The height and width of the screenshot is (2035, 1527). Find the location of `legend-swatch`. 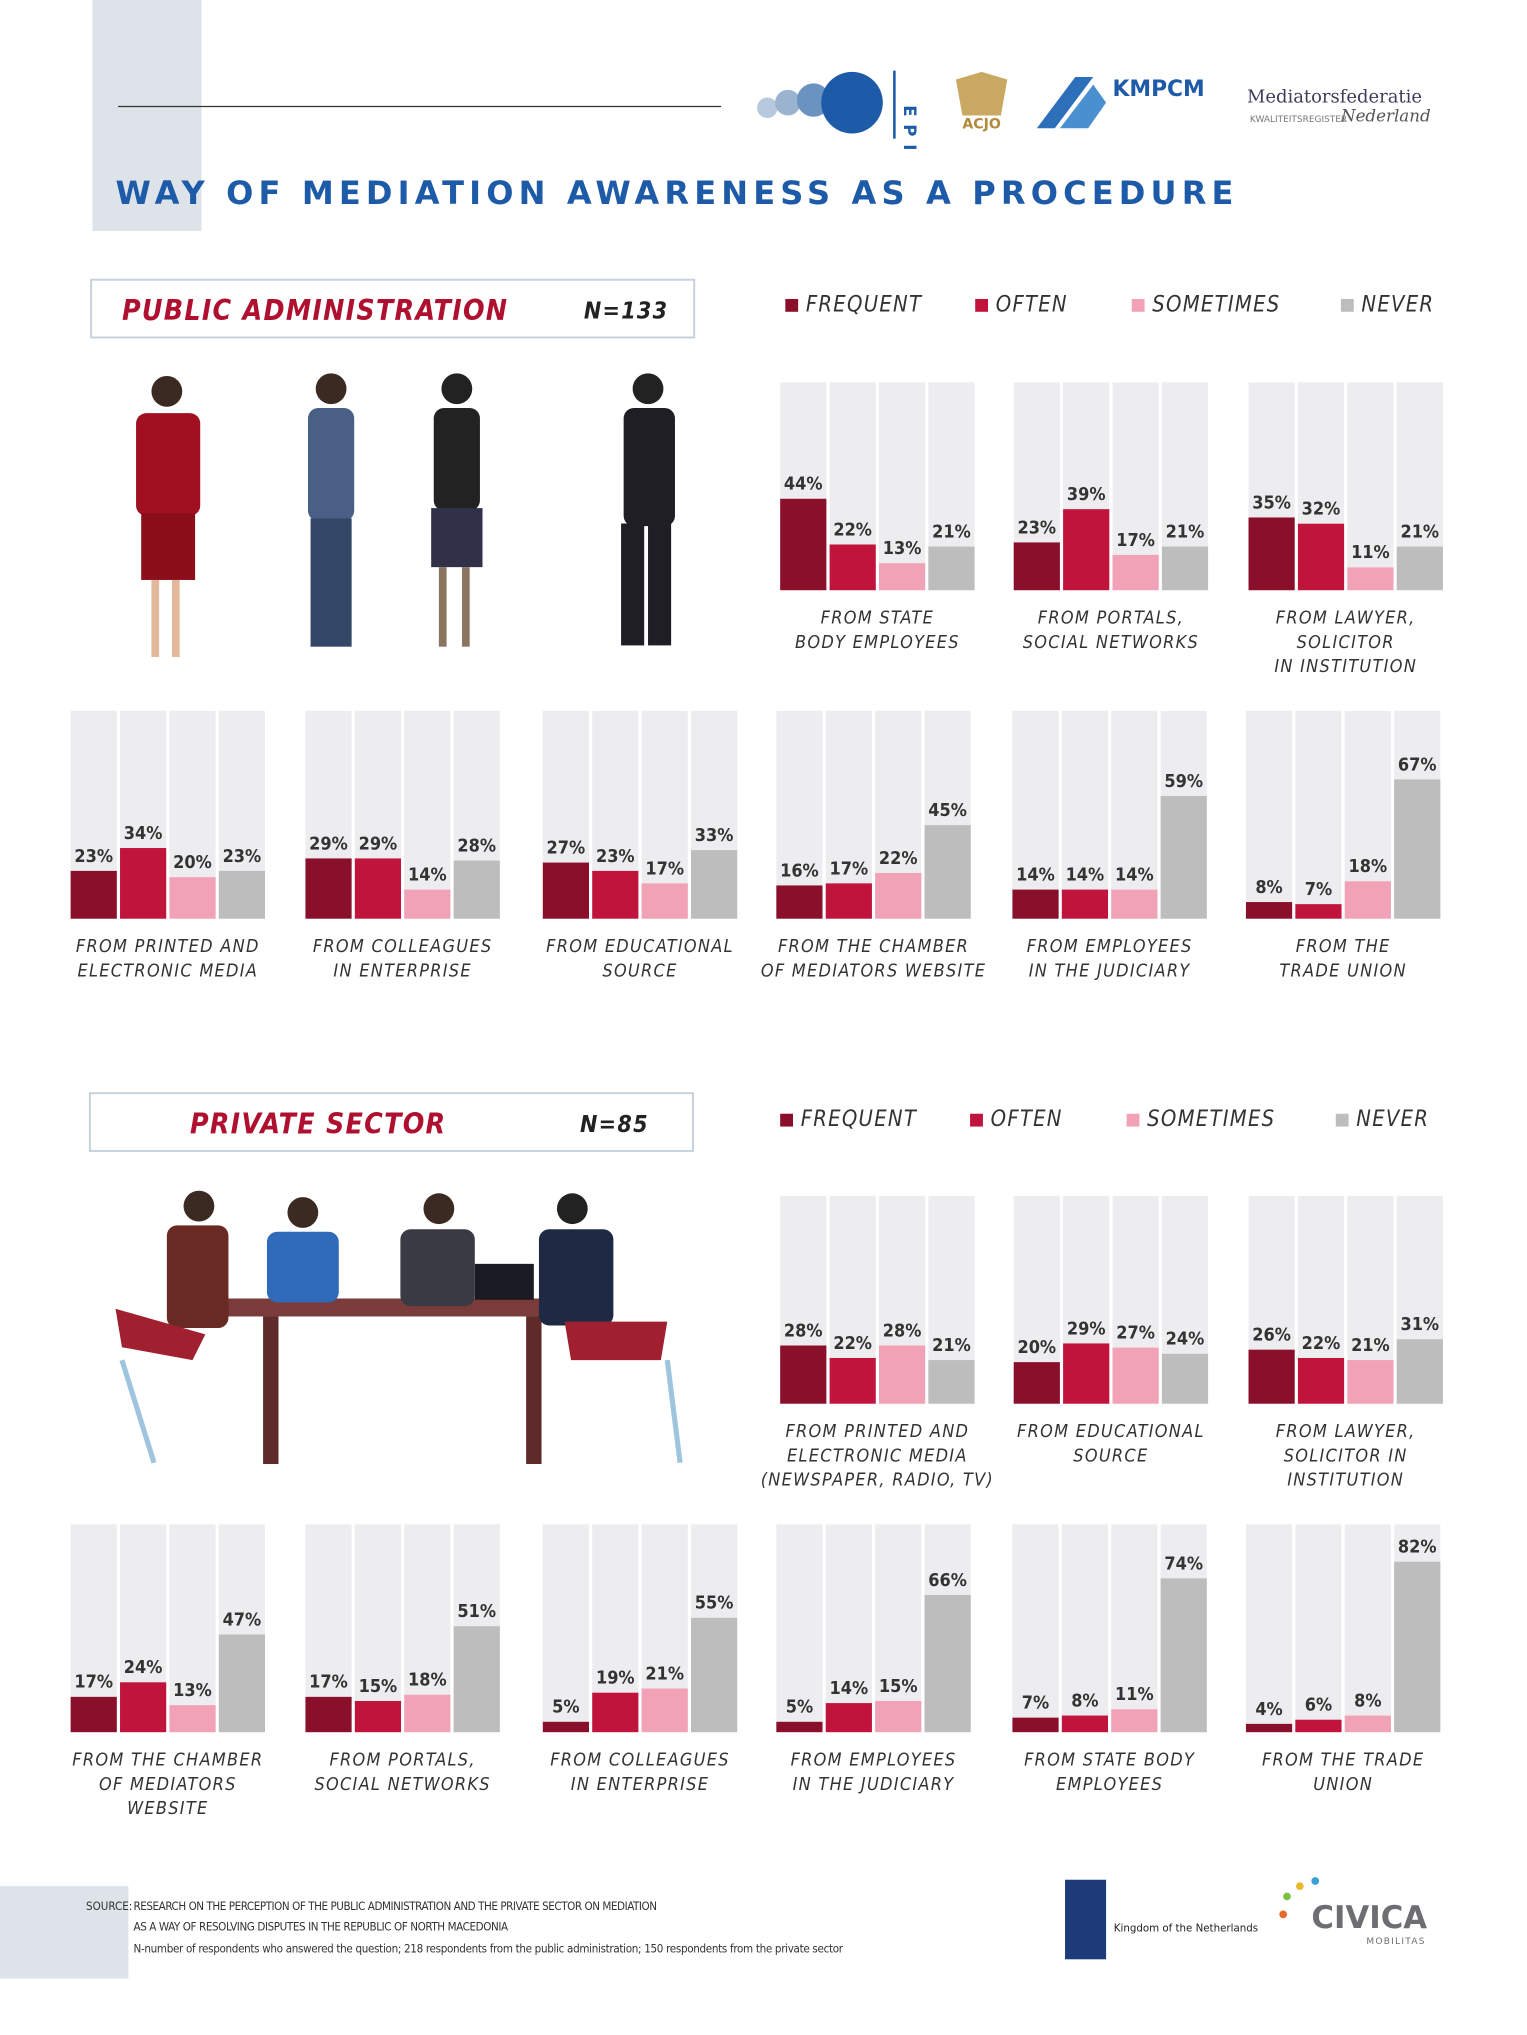

legend-swatch is located at coordinates (982, 305).